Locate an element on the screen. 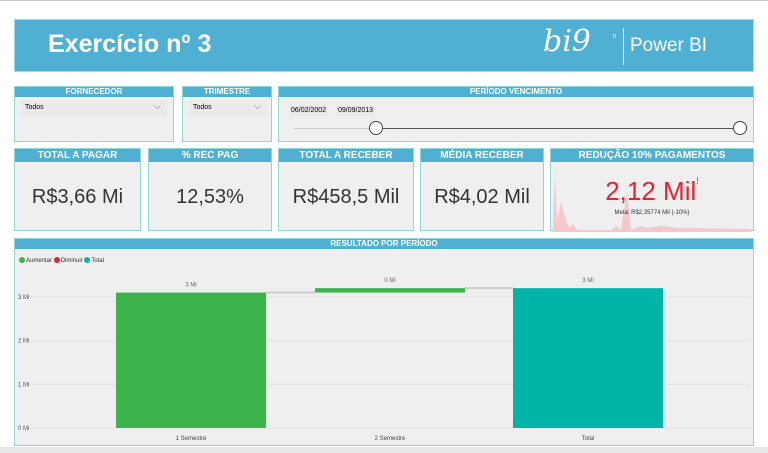 This screenshot has width=768, height=453. kpi-card-rec-pag: % REC PAG 12,53% is located at coordinates (210, 189).